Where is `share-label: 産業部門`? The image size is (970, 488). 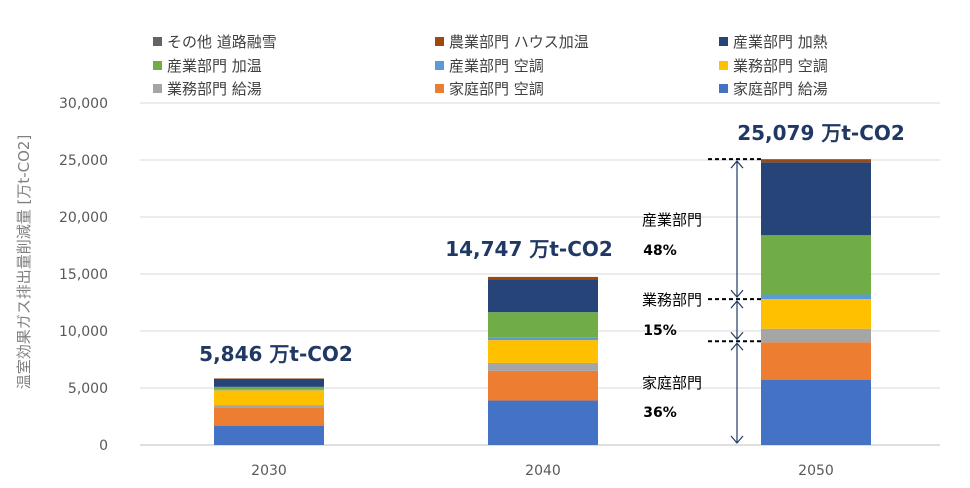
share-label: 産業部門 is located at coordinates (672, 220).